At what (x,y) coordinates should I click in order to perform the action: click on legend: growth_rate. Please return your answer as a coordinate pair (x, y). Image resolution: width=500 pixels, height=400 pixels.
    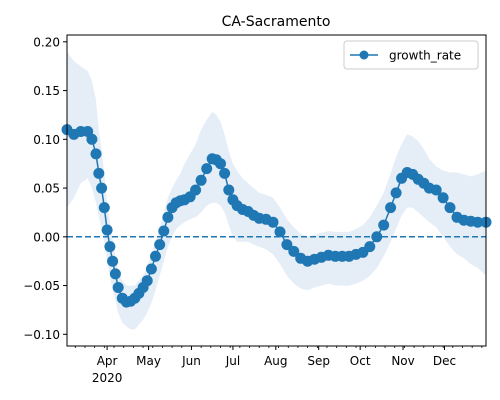
    Looking at the image, I should click on (411, 55).